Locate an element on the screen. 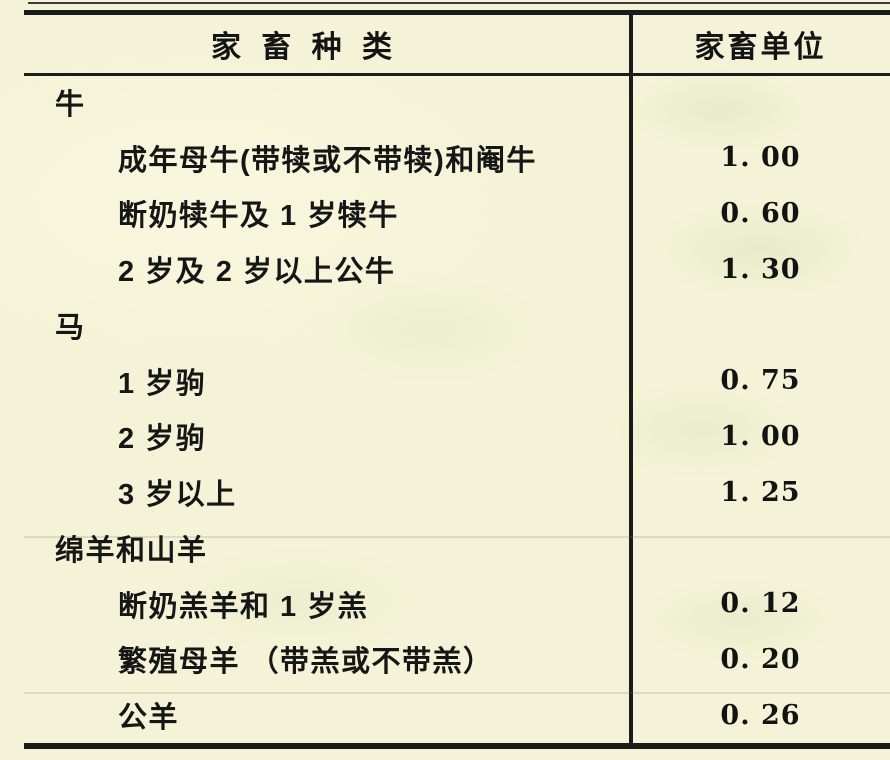 Image resolution: width=890 pixels, height=760 pixels. bottom-rule is located at coordinates (457, 746).